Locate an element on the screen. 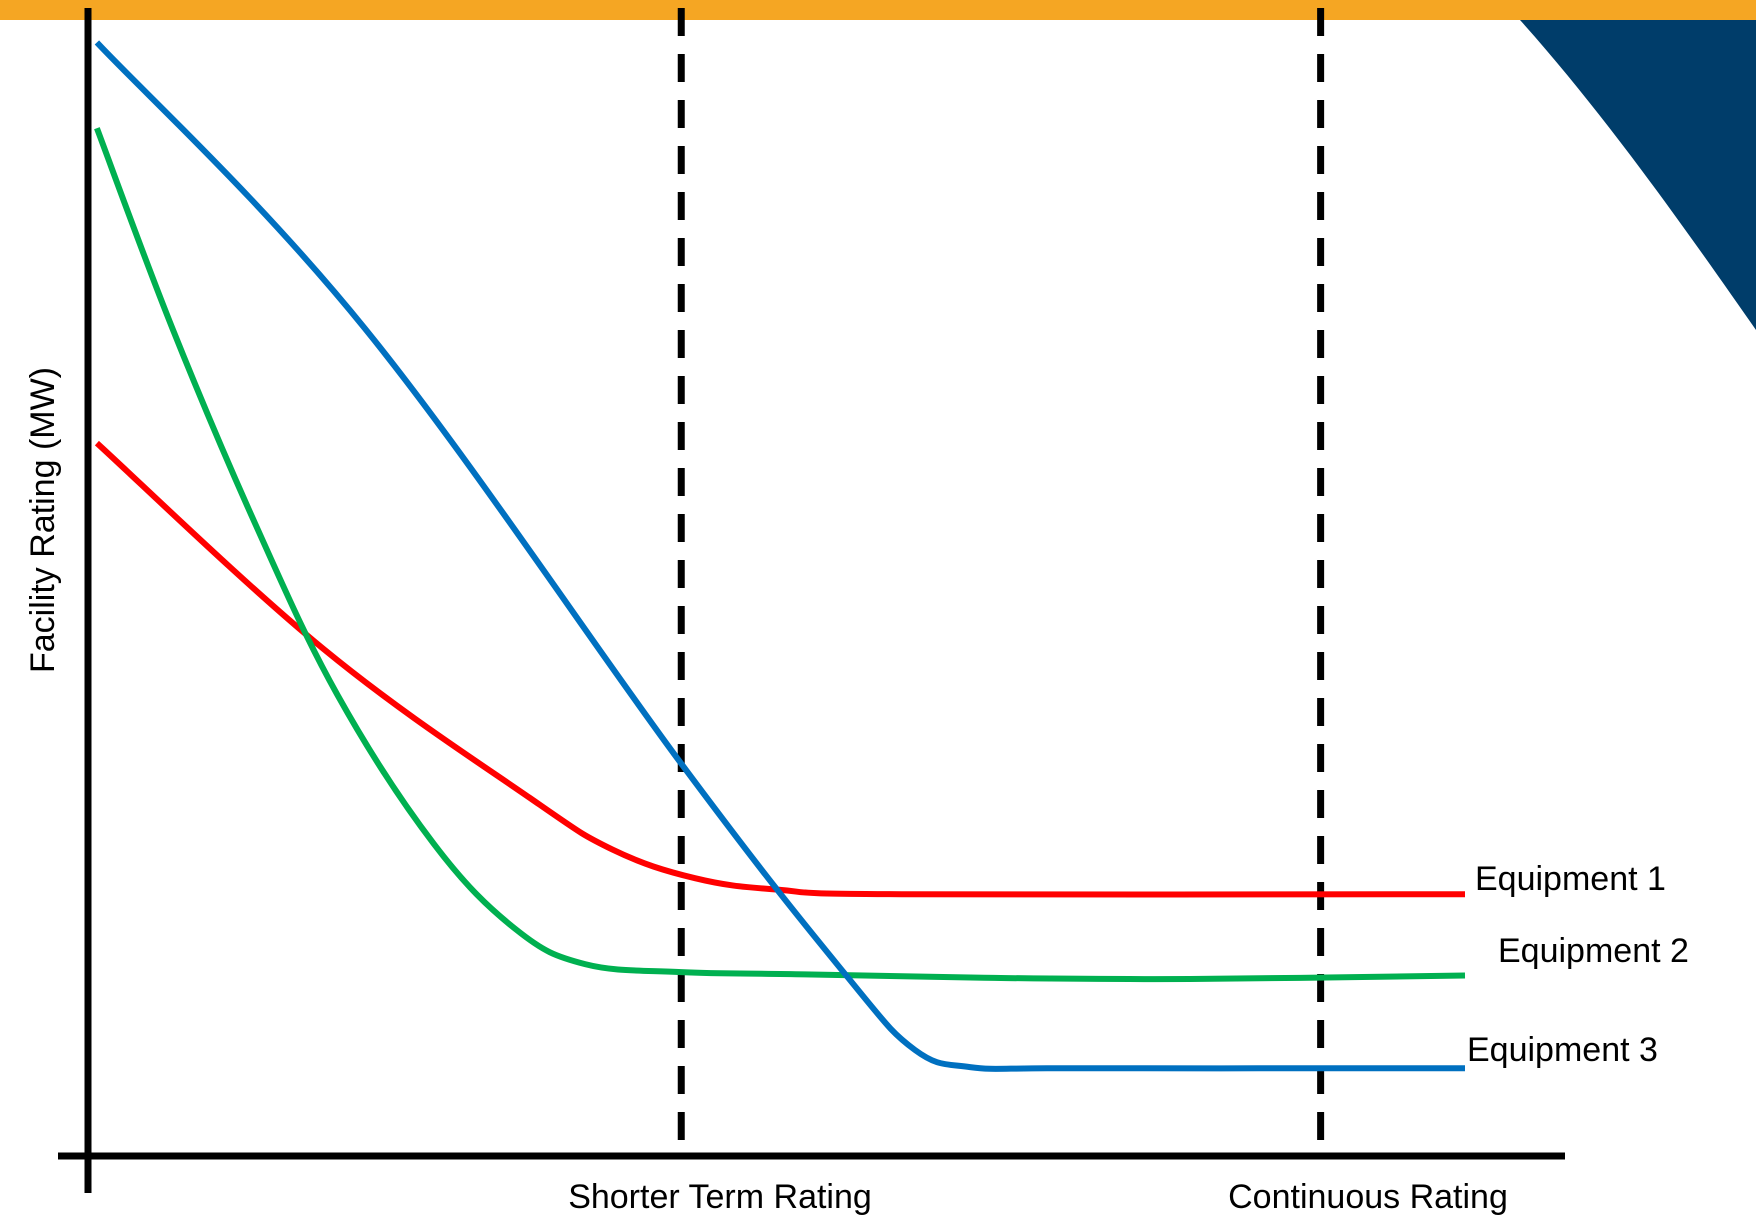 Image resolution: width=1756 pixels, height=1217 pixels. x-marker-label-continuous: Continuous Rating is located at coordinates (1368, 1197).